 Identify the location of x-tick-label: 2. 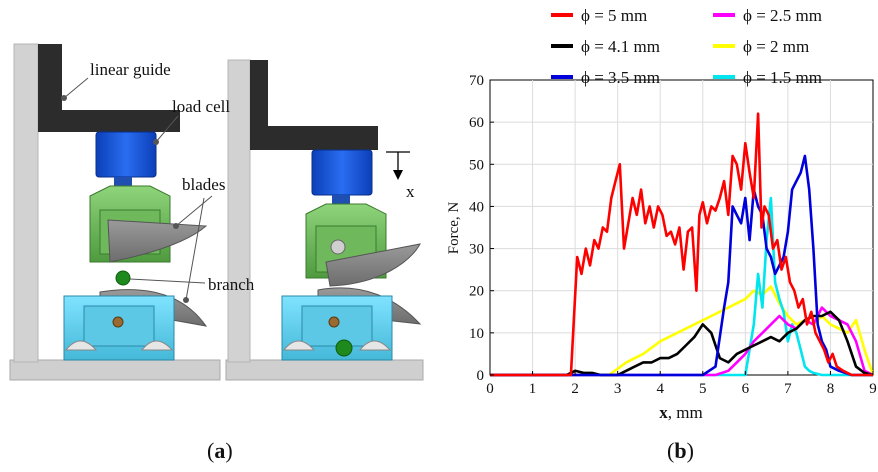
(575, 389).